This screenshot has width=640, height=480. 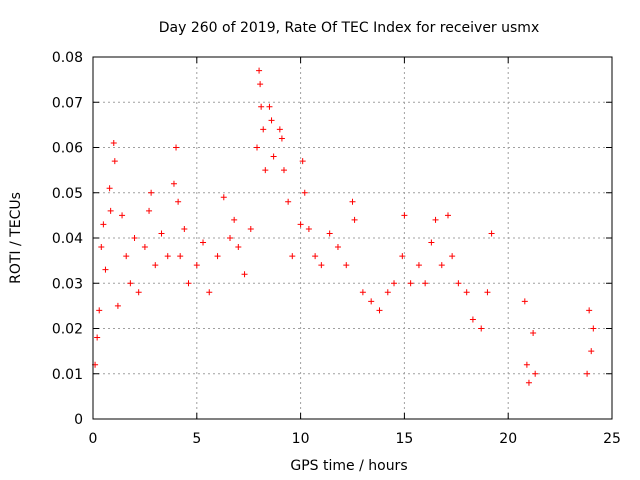 What do you see at coordinates (67, 103) in the screenshot?
I see `y-tick-label: 0.07` at bounding box center [67, 103].